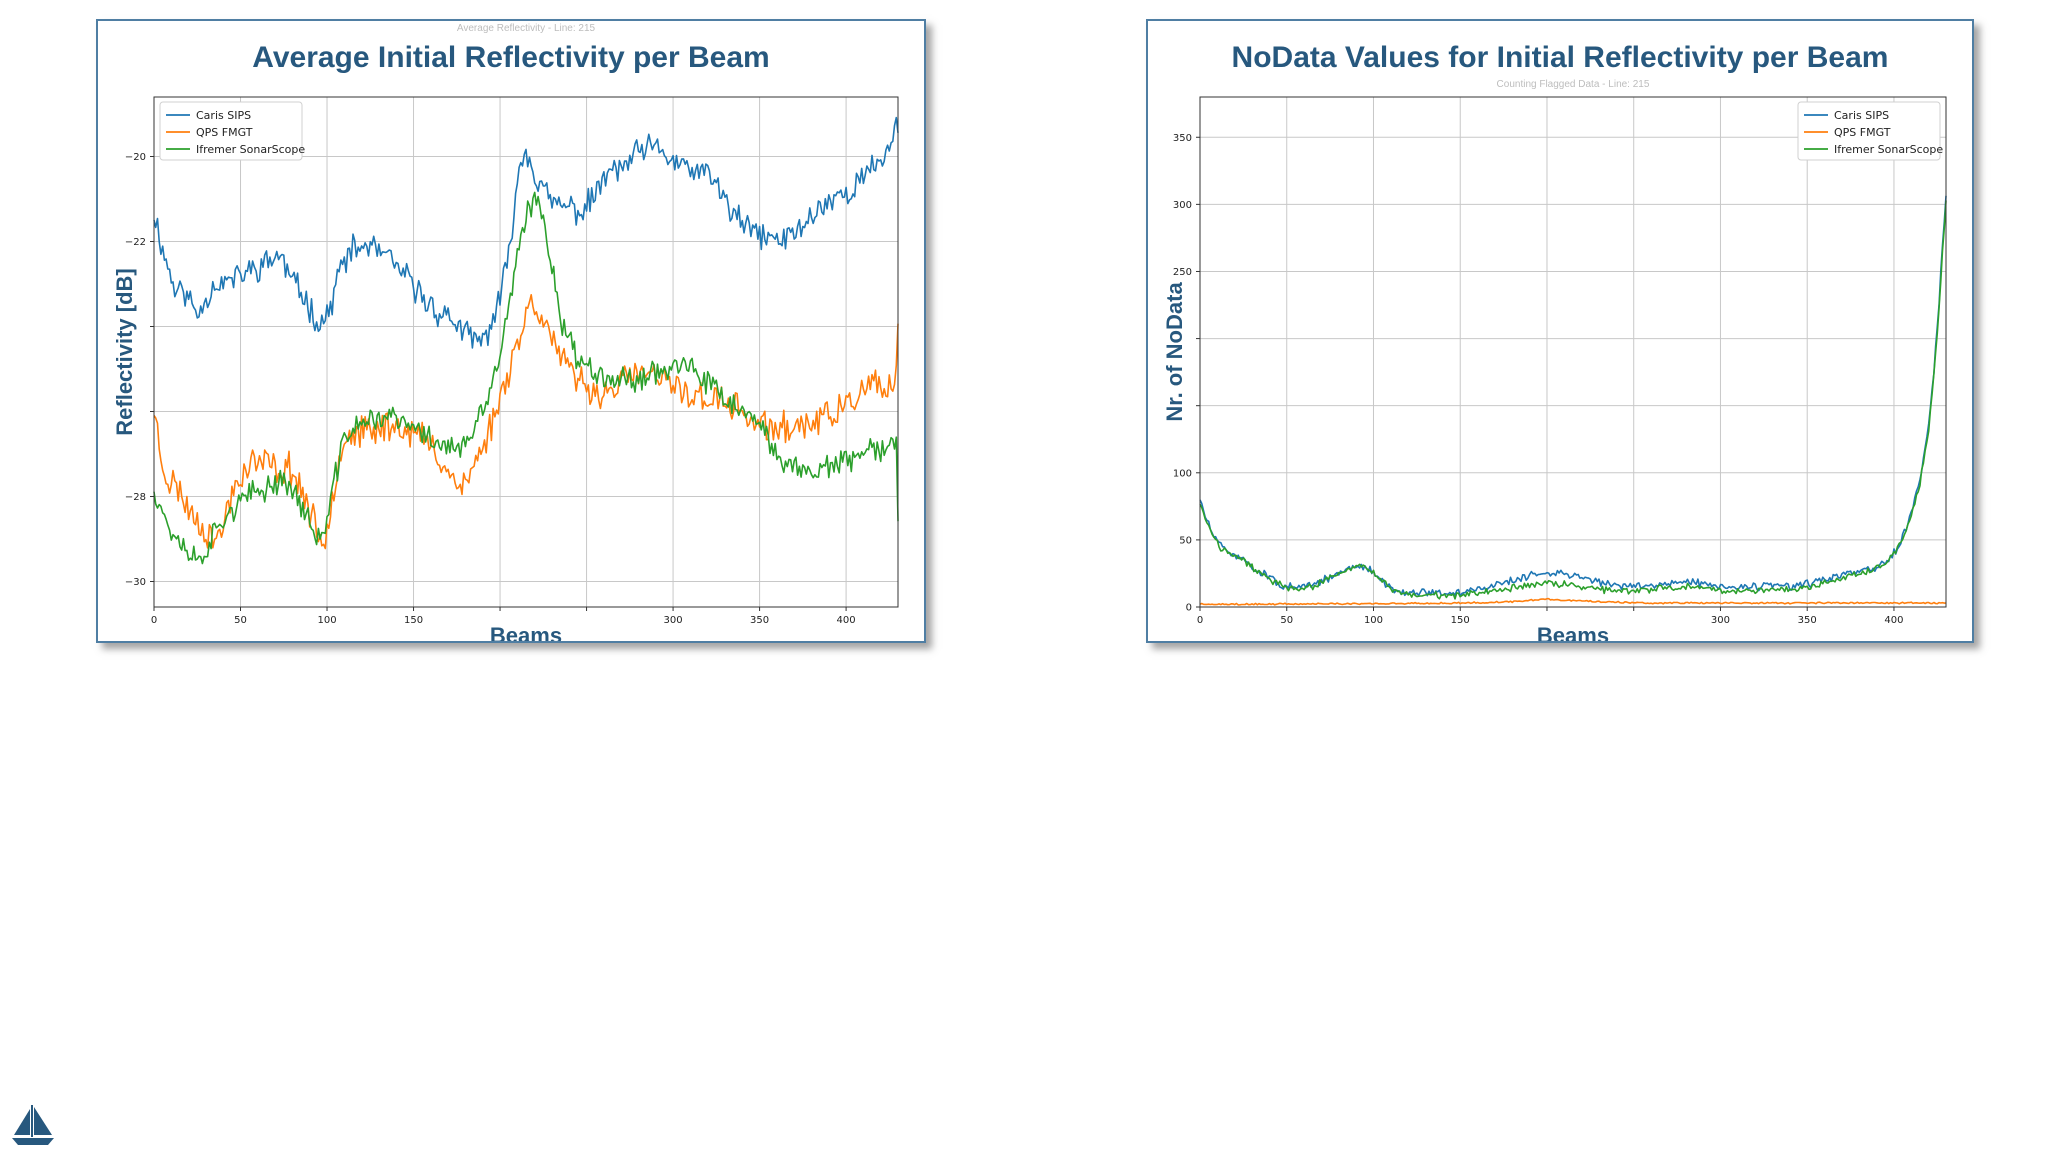  I want to click on y-tick-label: 0, so click(1189, 608).